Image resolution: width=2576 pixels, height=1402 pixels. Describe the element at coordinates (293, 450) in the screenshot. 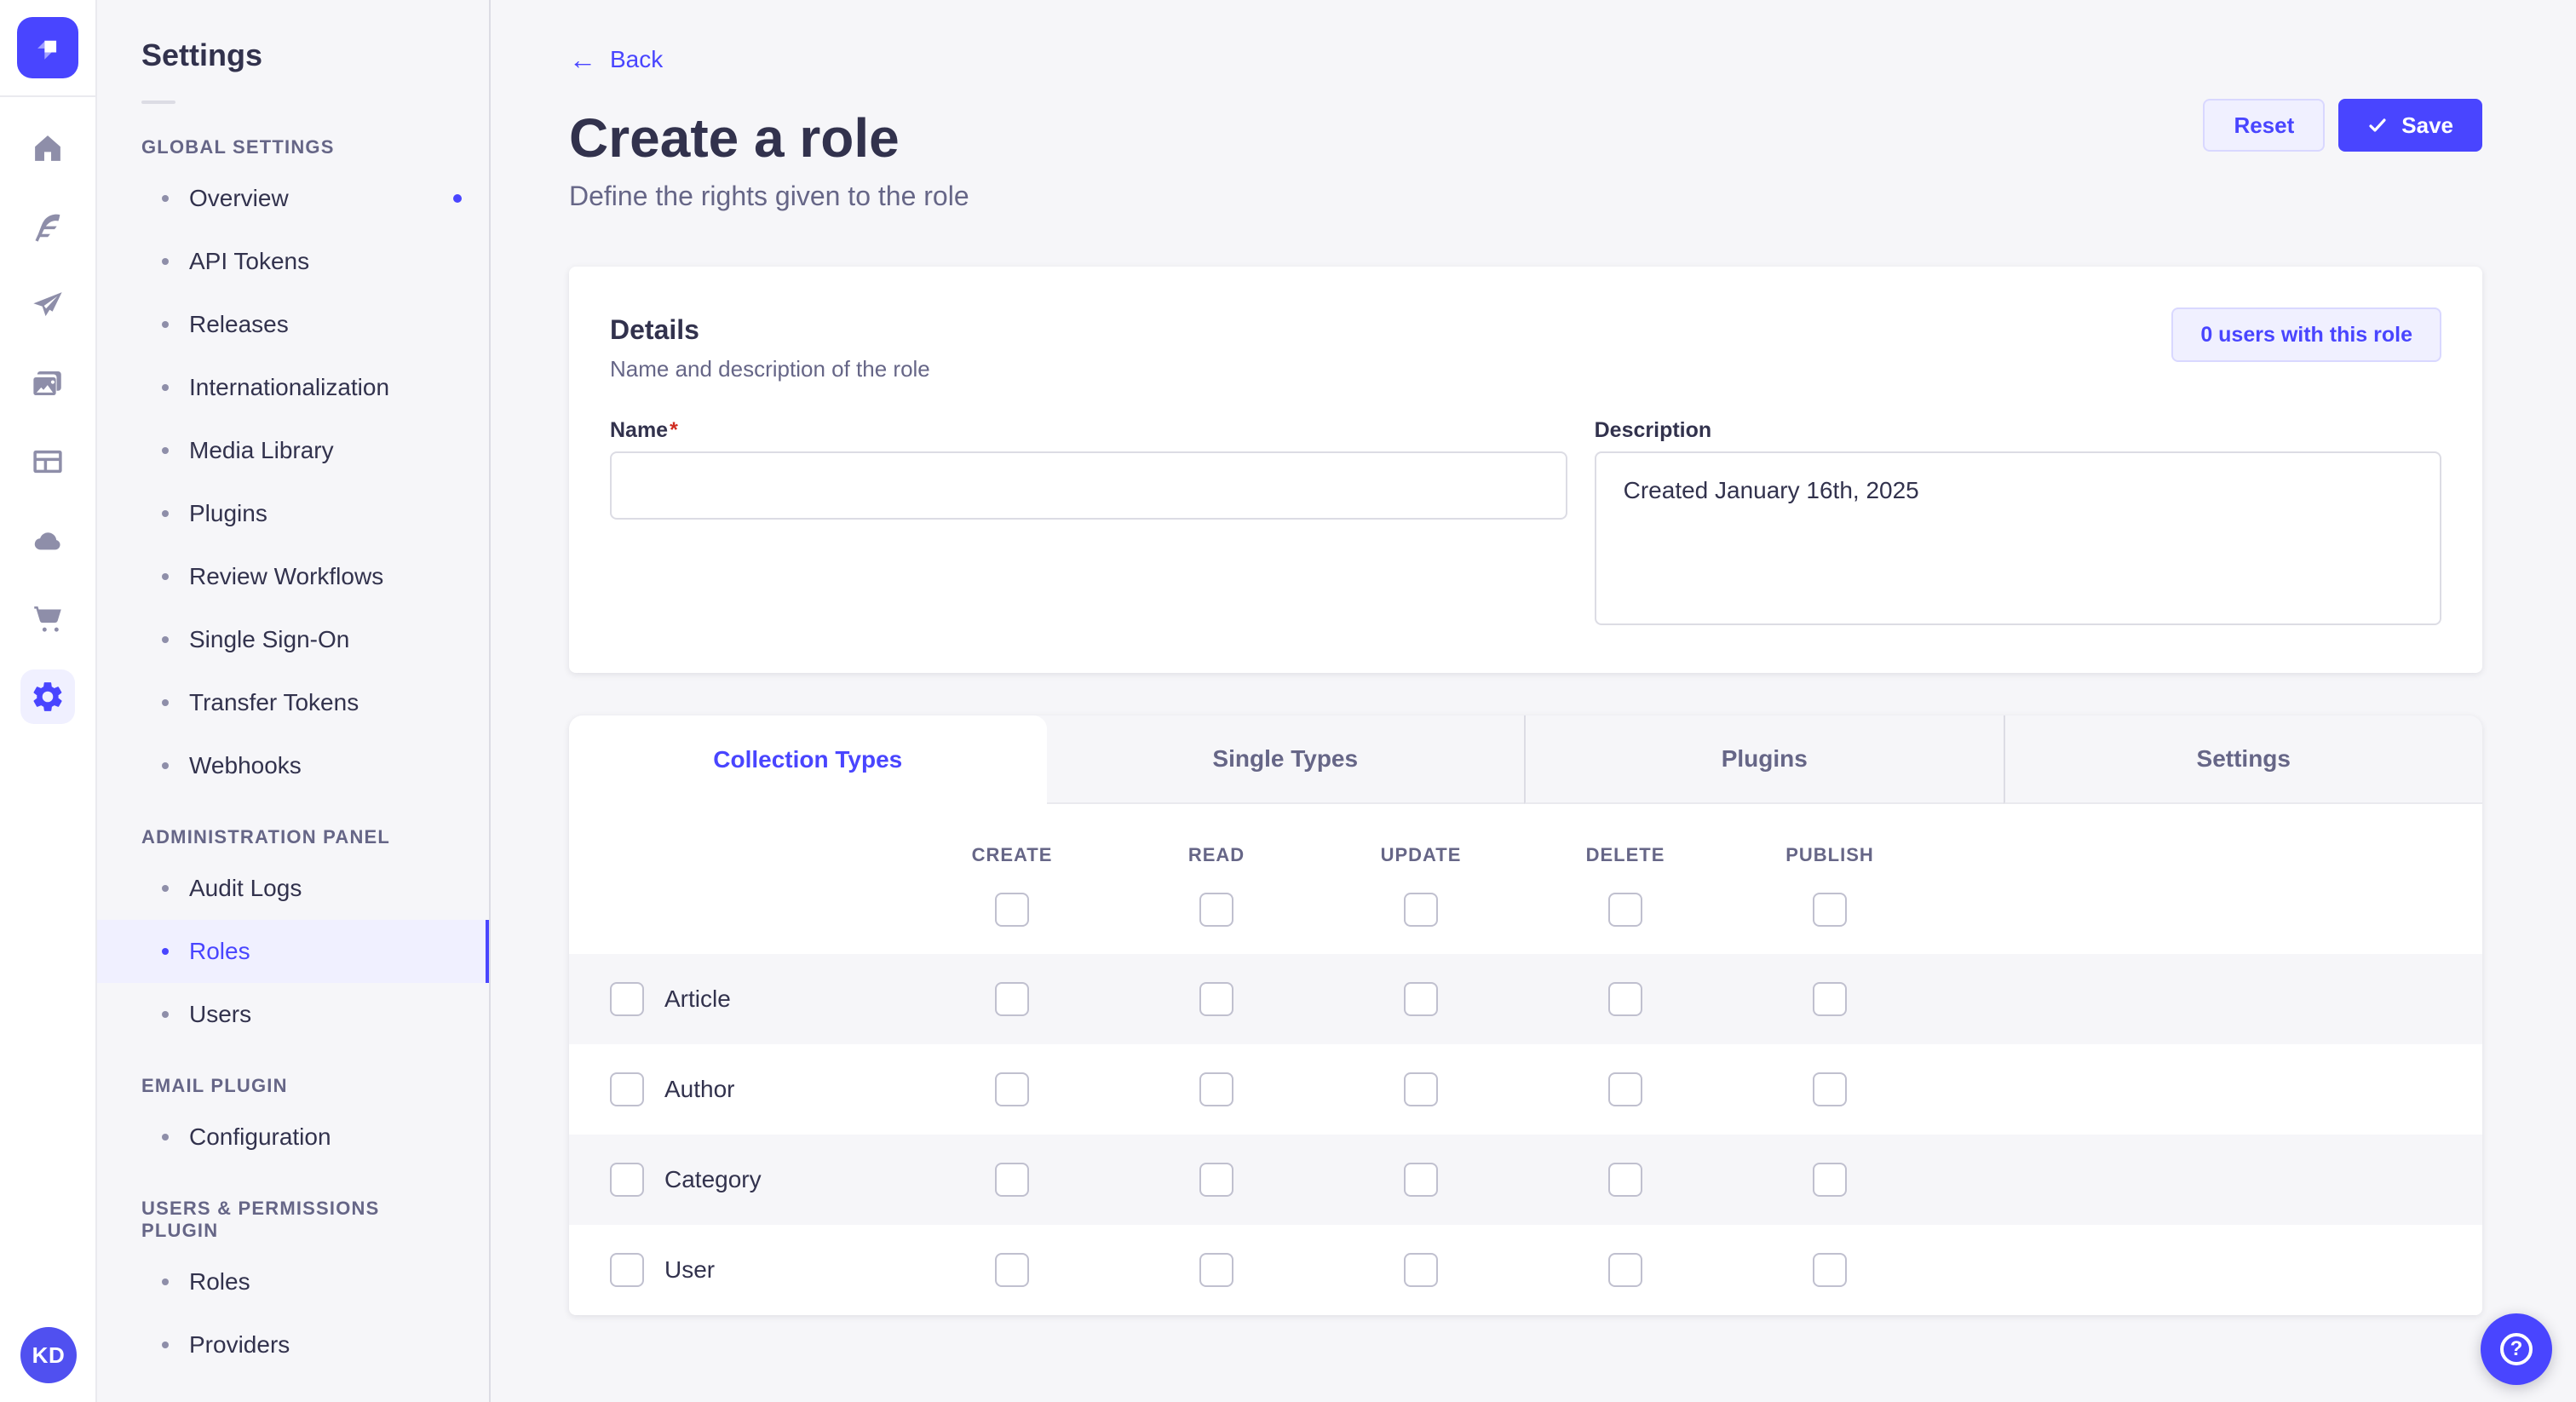

I see `sidebar-item-media-library: Media Library` at that location.